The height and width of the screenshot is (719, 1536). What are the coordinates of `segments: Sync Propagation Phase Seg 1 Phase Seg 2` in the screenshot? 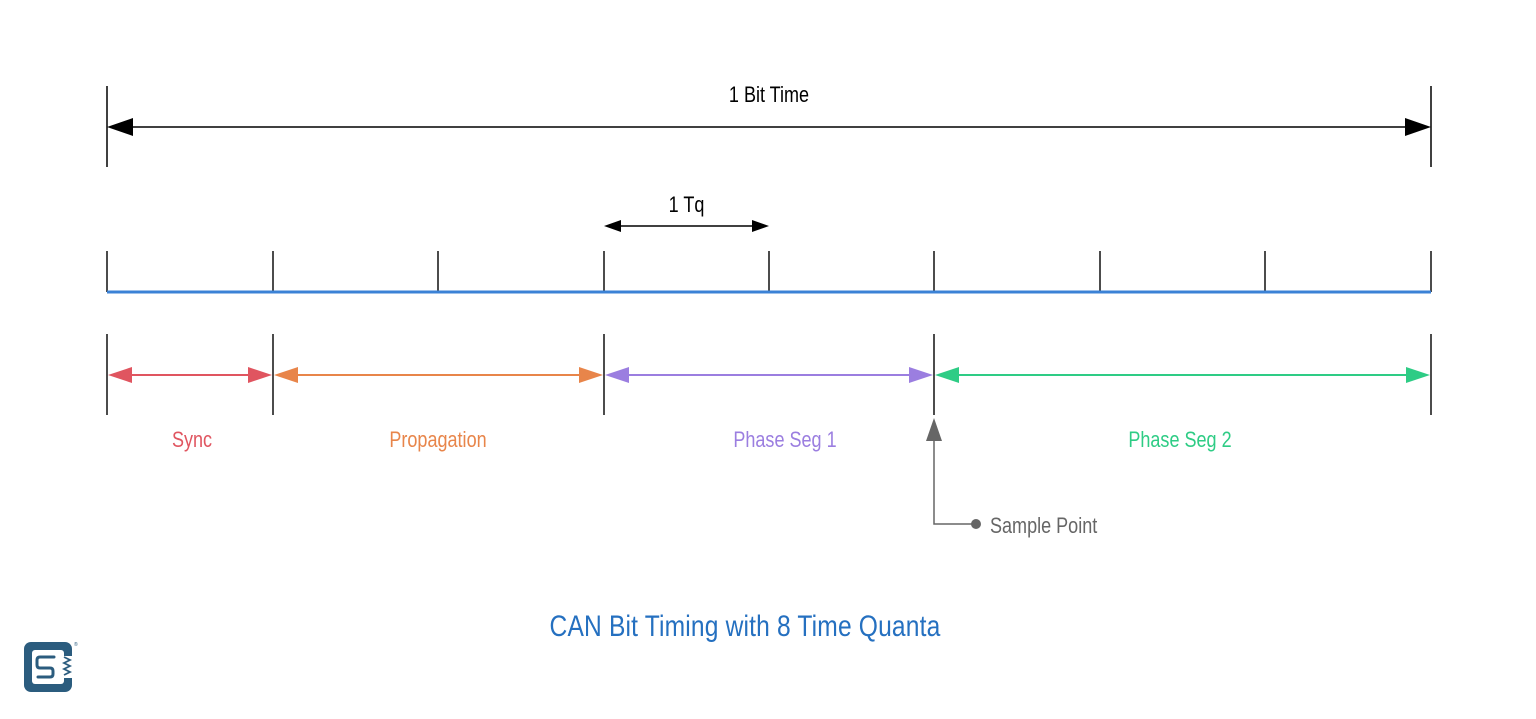 It's located at (769, 393).